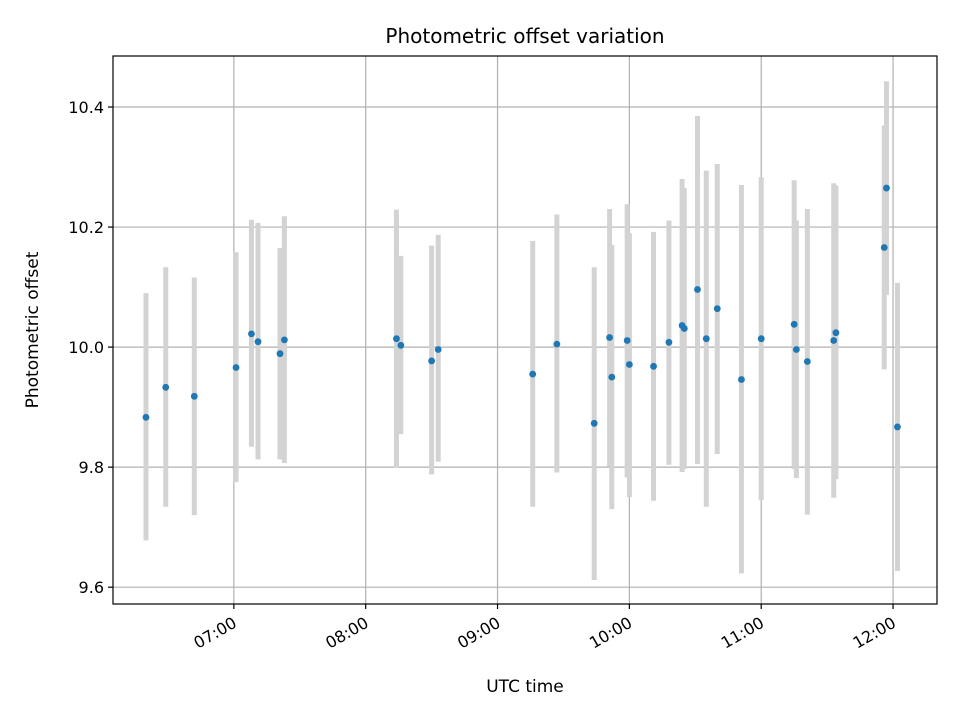 This screenshot has width=960, height=720. Describe the element at coordinates (33, 329) in the screenshot. I see `y-axis-title: Photometric offset` at that location.